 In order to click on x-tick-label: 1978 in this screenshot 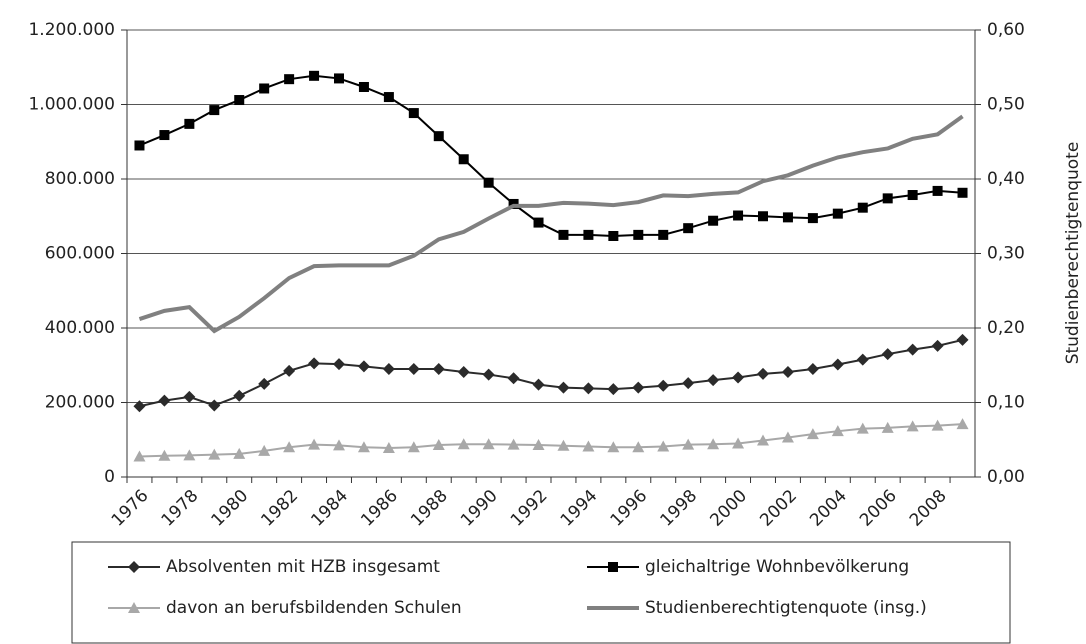, I will do `click(180, 508)`.